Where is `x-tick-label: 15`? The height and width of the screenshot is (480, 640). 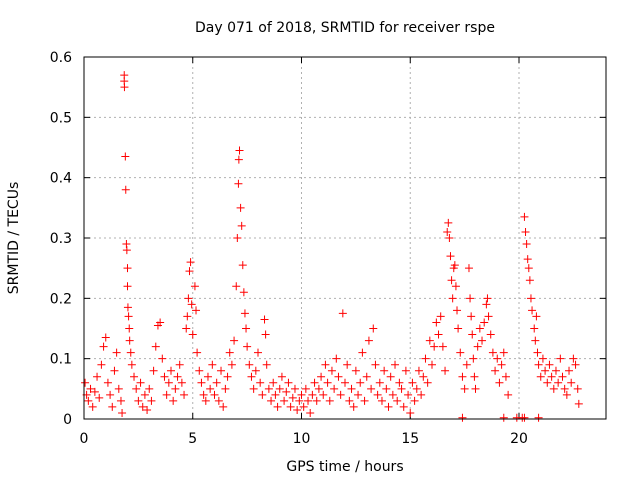 x-tick-label: 15 is located at coordinates (410, 439).